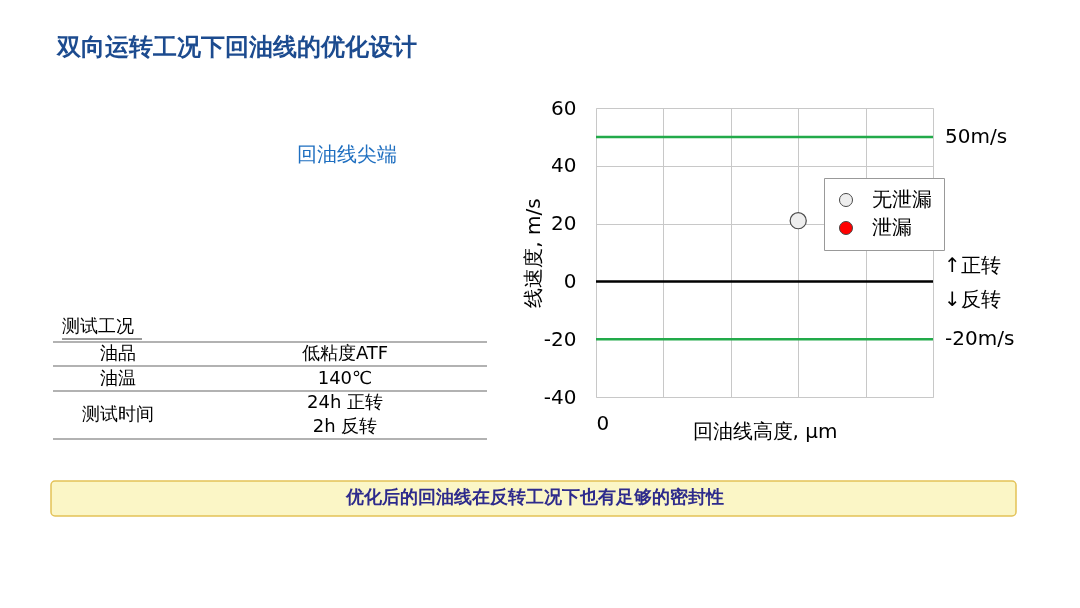 The image size is (1080, 608). What do you see at coordinates (98, 325) in the screenshot?
I see `text: 测试工况` at bounding box center [98, 325].